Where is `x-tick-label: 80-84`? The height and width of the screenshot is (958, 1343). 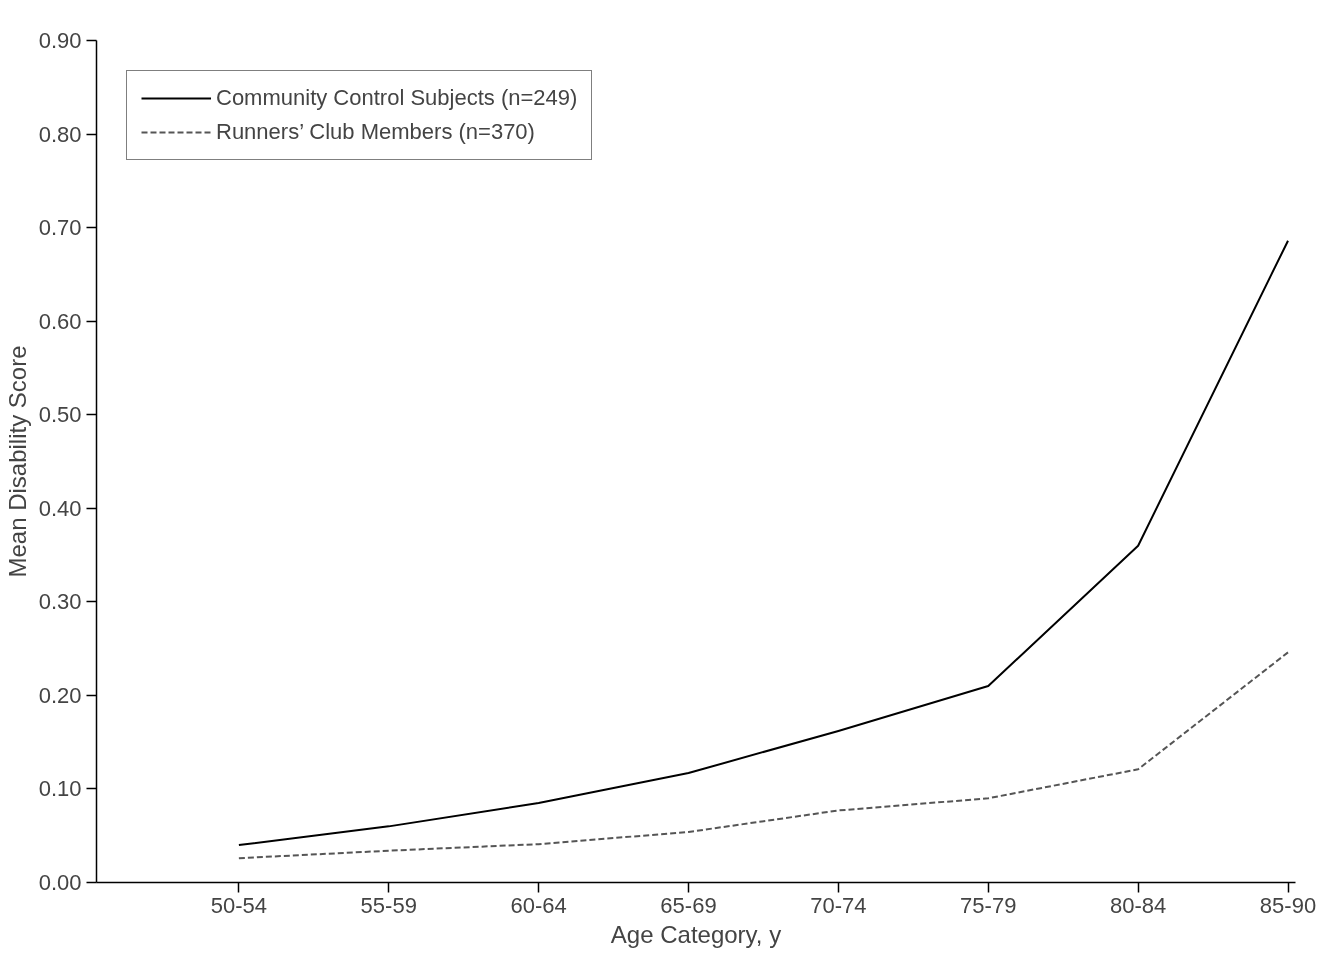
x-tick-label: 80-84 is located at coordinates (1138, 905).